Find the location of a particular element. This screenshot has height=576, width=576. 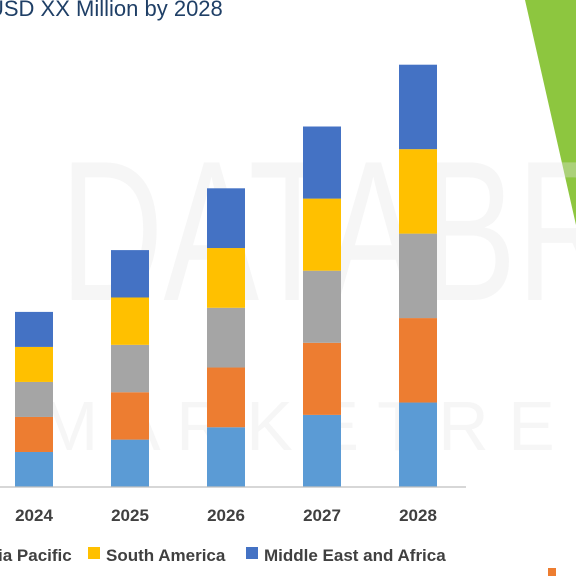

x-tick-label-2027: 2027 is located at coordinates (322, 515).